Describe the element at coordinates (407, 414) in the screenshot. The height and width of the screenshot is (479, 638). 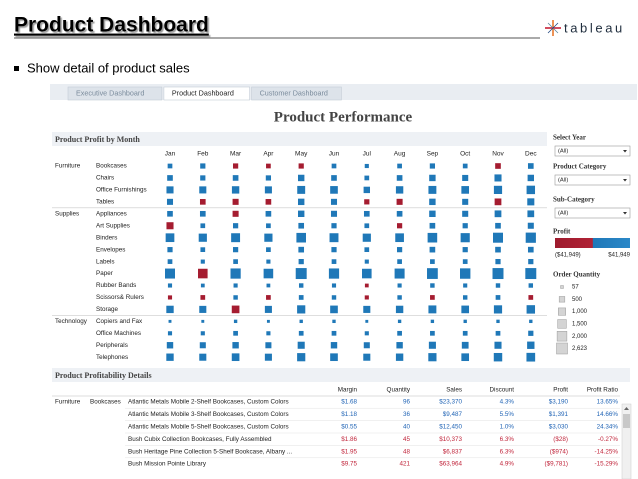
I see `value-cell: 36` at that location.